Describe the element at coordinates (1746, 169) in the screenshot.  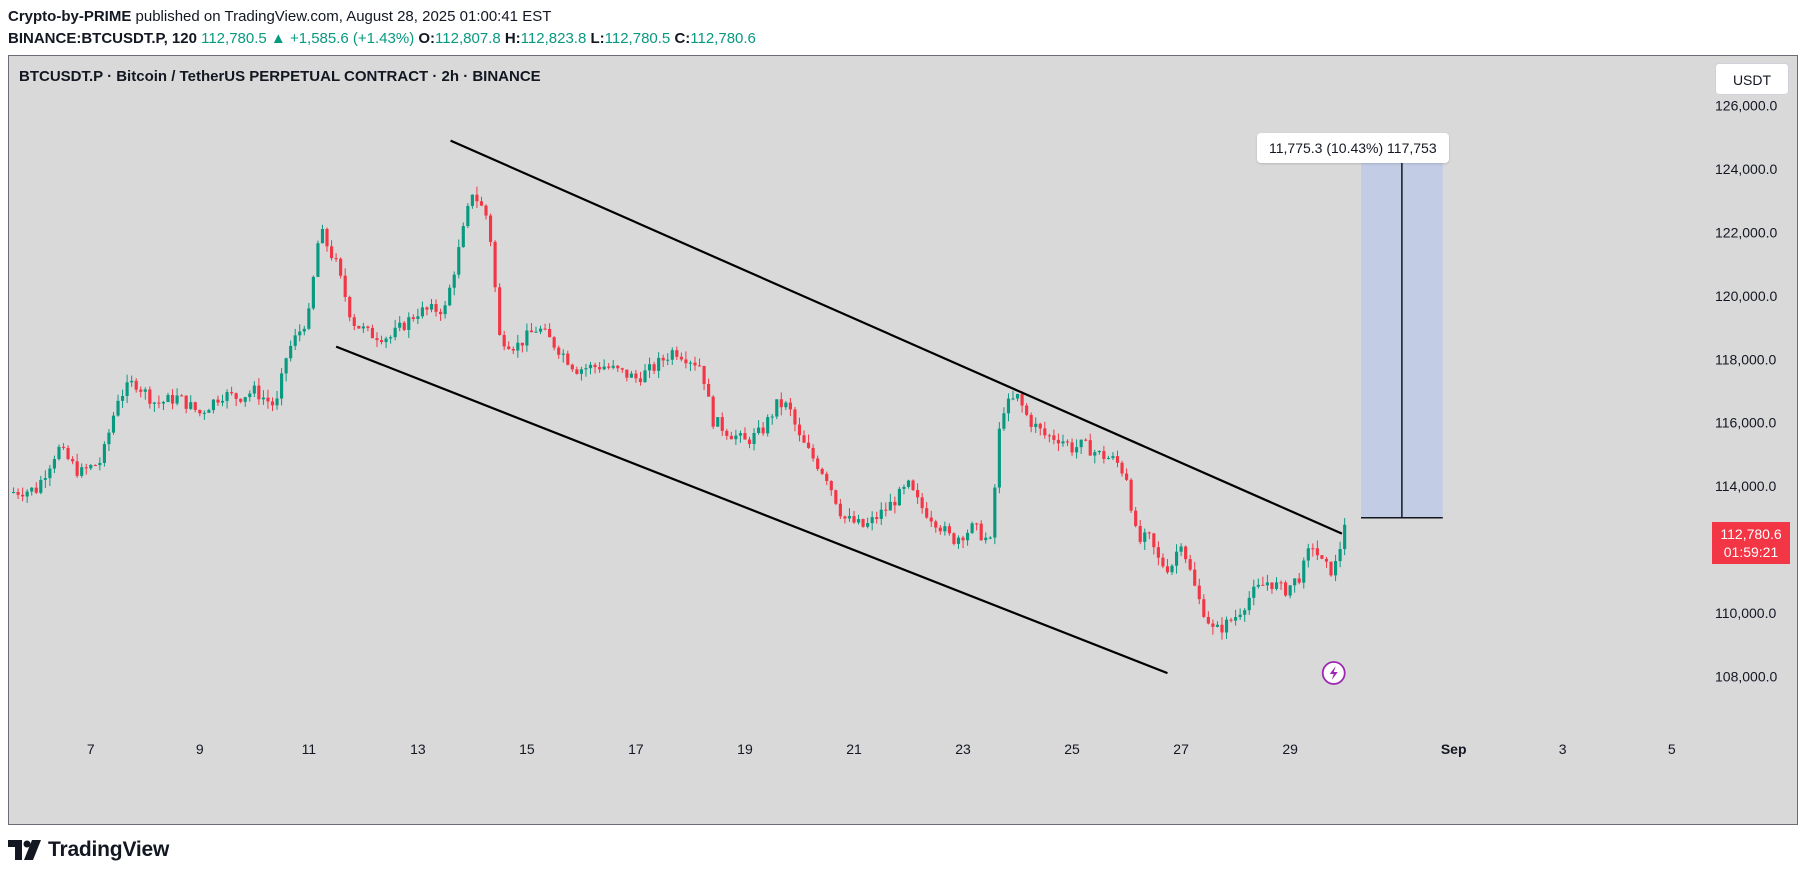
I see `y-tick-label: 124,000.0` at that location.